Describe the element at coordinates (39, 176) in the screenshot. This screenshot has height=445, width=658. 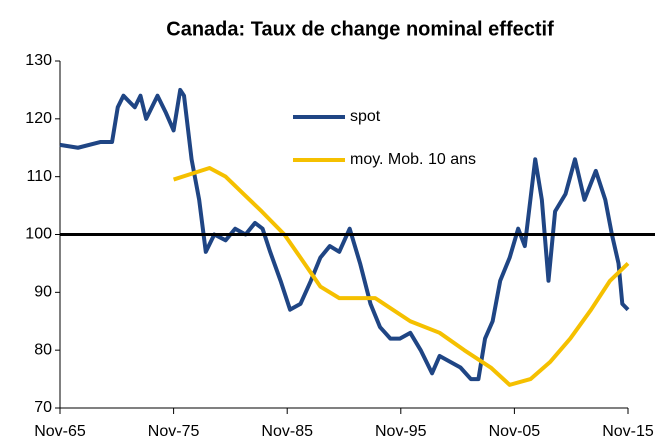
I see `y-tick-label: 110` at that location.